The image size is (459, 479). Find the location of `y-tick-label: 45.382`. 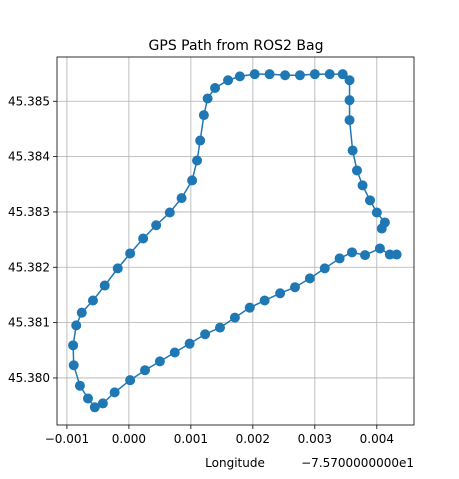

y-tick-label: 45.382 is located at coordinates (29, 267).